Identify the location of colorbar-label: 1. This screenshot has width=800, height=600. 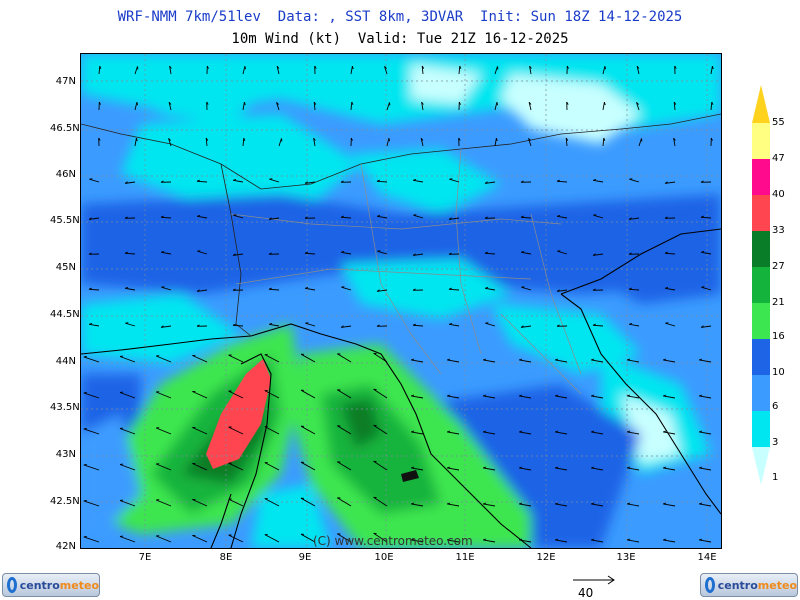
(775, 477).